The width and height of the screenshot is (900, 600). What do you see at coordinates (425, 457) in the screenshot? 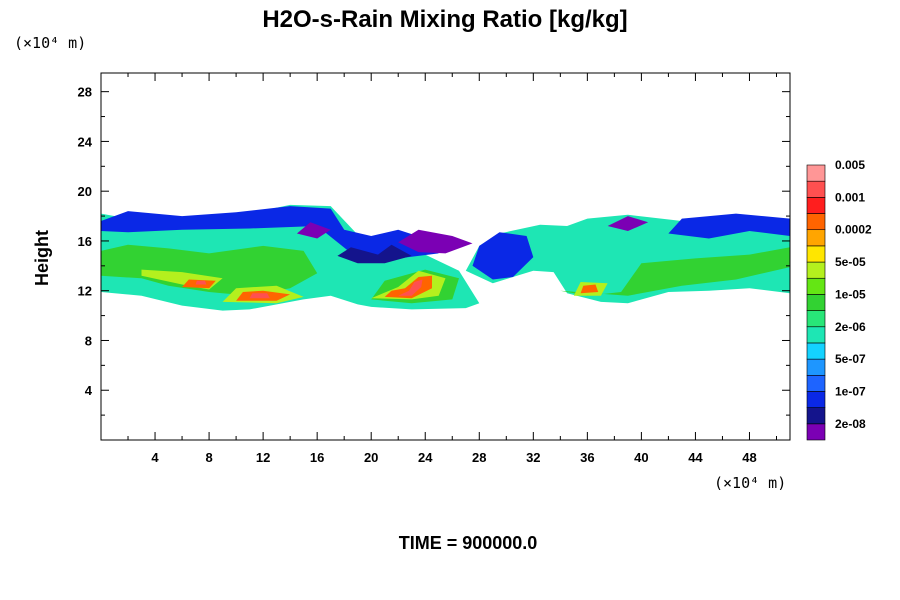
I see `x-tick-label: 24` at bounding box center [425, 457].